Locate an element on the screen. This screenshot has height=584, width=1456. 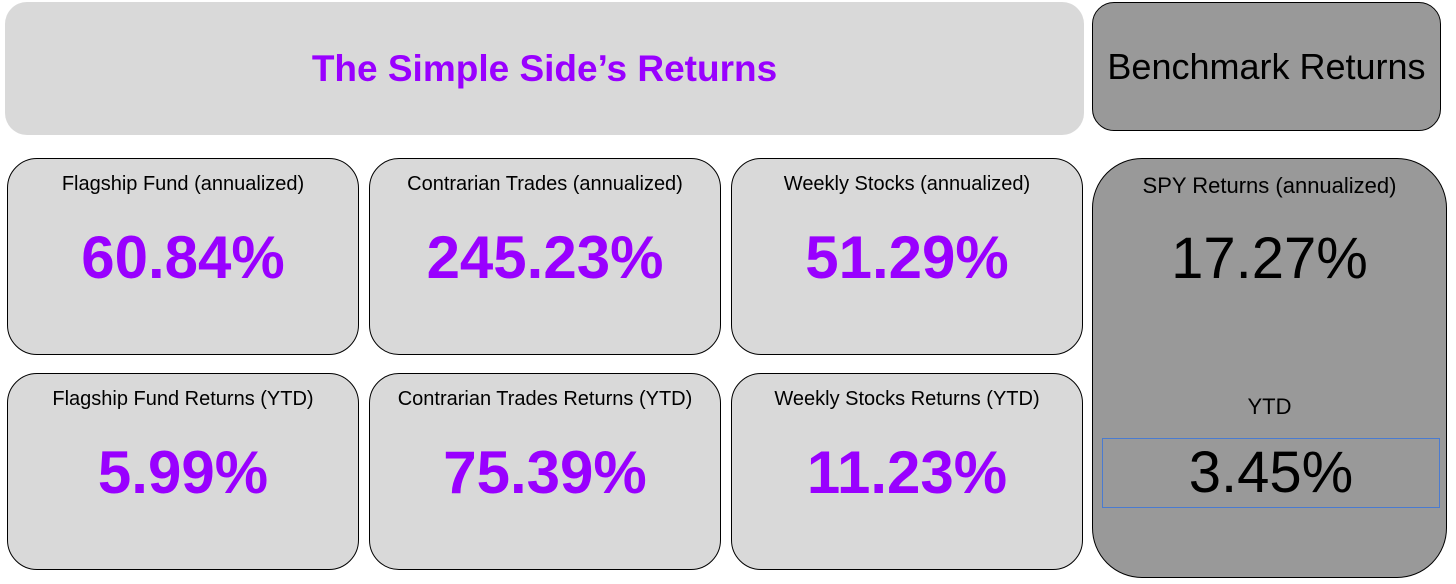
benchmark-header: Benchmark Returns is located at coordinates (1266, 66).